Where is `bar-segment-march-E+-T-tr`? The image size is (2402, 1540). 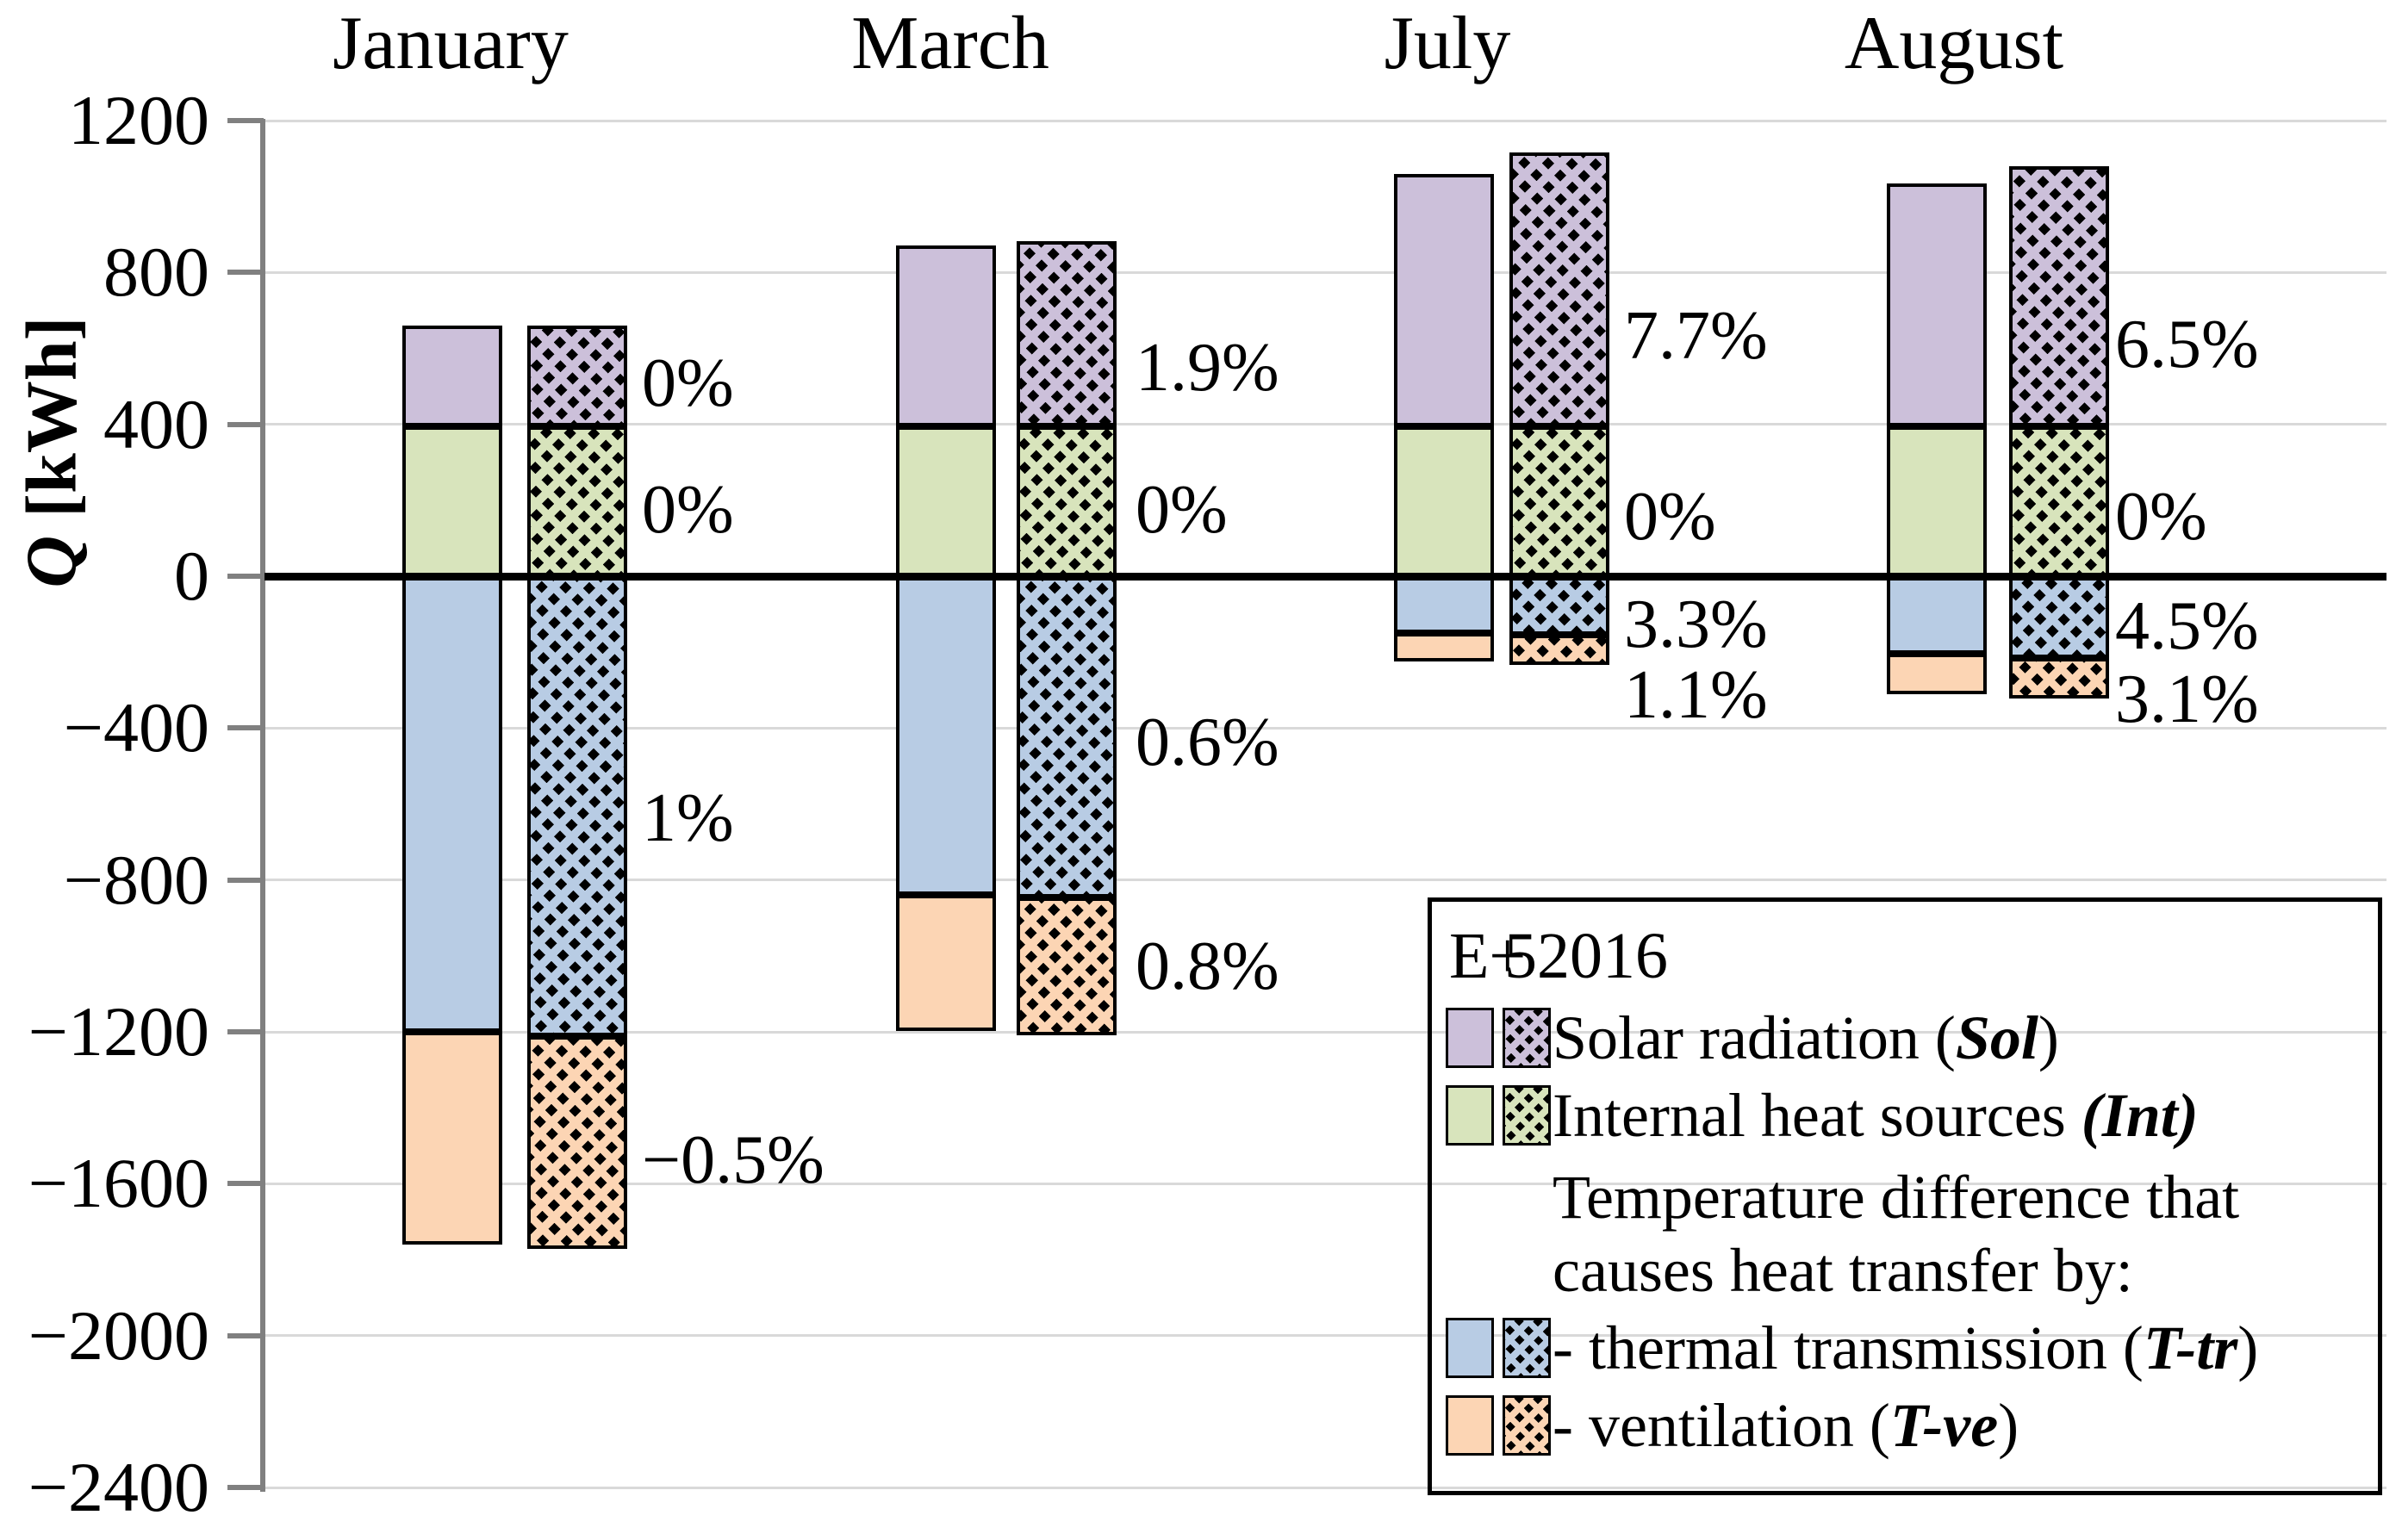 bar-segment-march-E+-T-tr is located at coordinates (946, 736).